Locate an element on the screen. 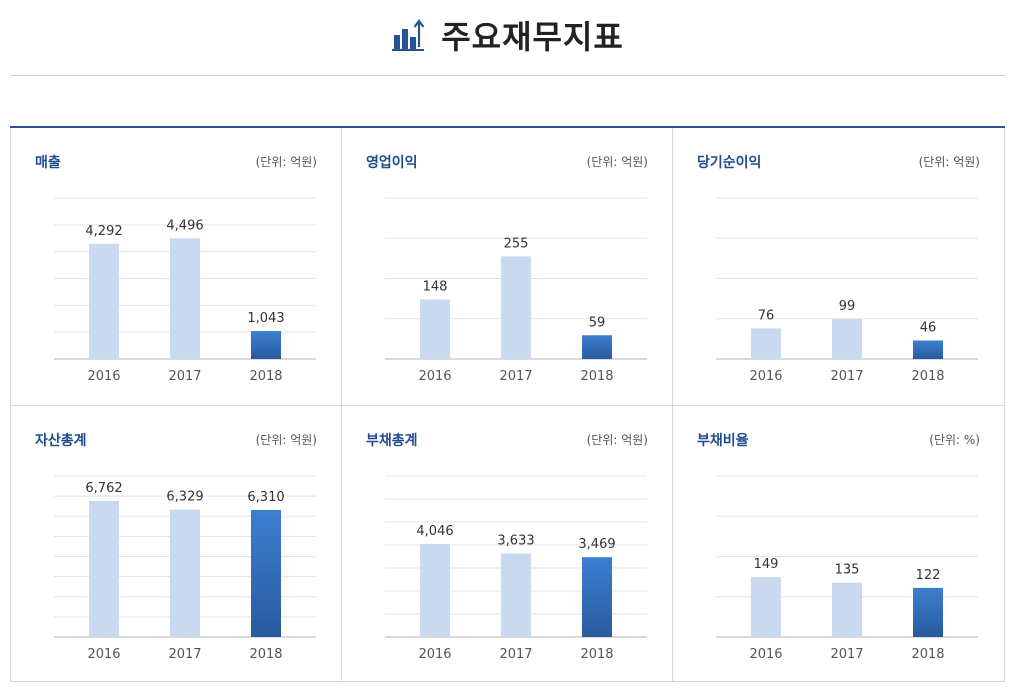 This screenshot has height=689, width=1016. data-label: 76 is located at coordinates (766, 315).